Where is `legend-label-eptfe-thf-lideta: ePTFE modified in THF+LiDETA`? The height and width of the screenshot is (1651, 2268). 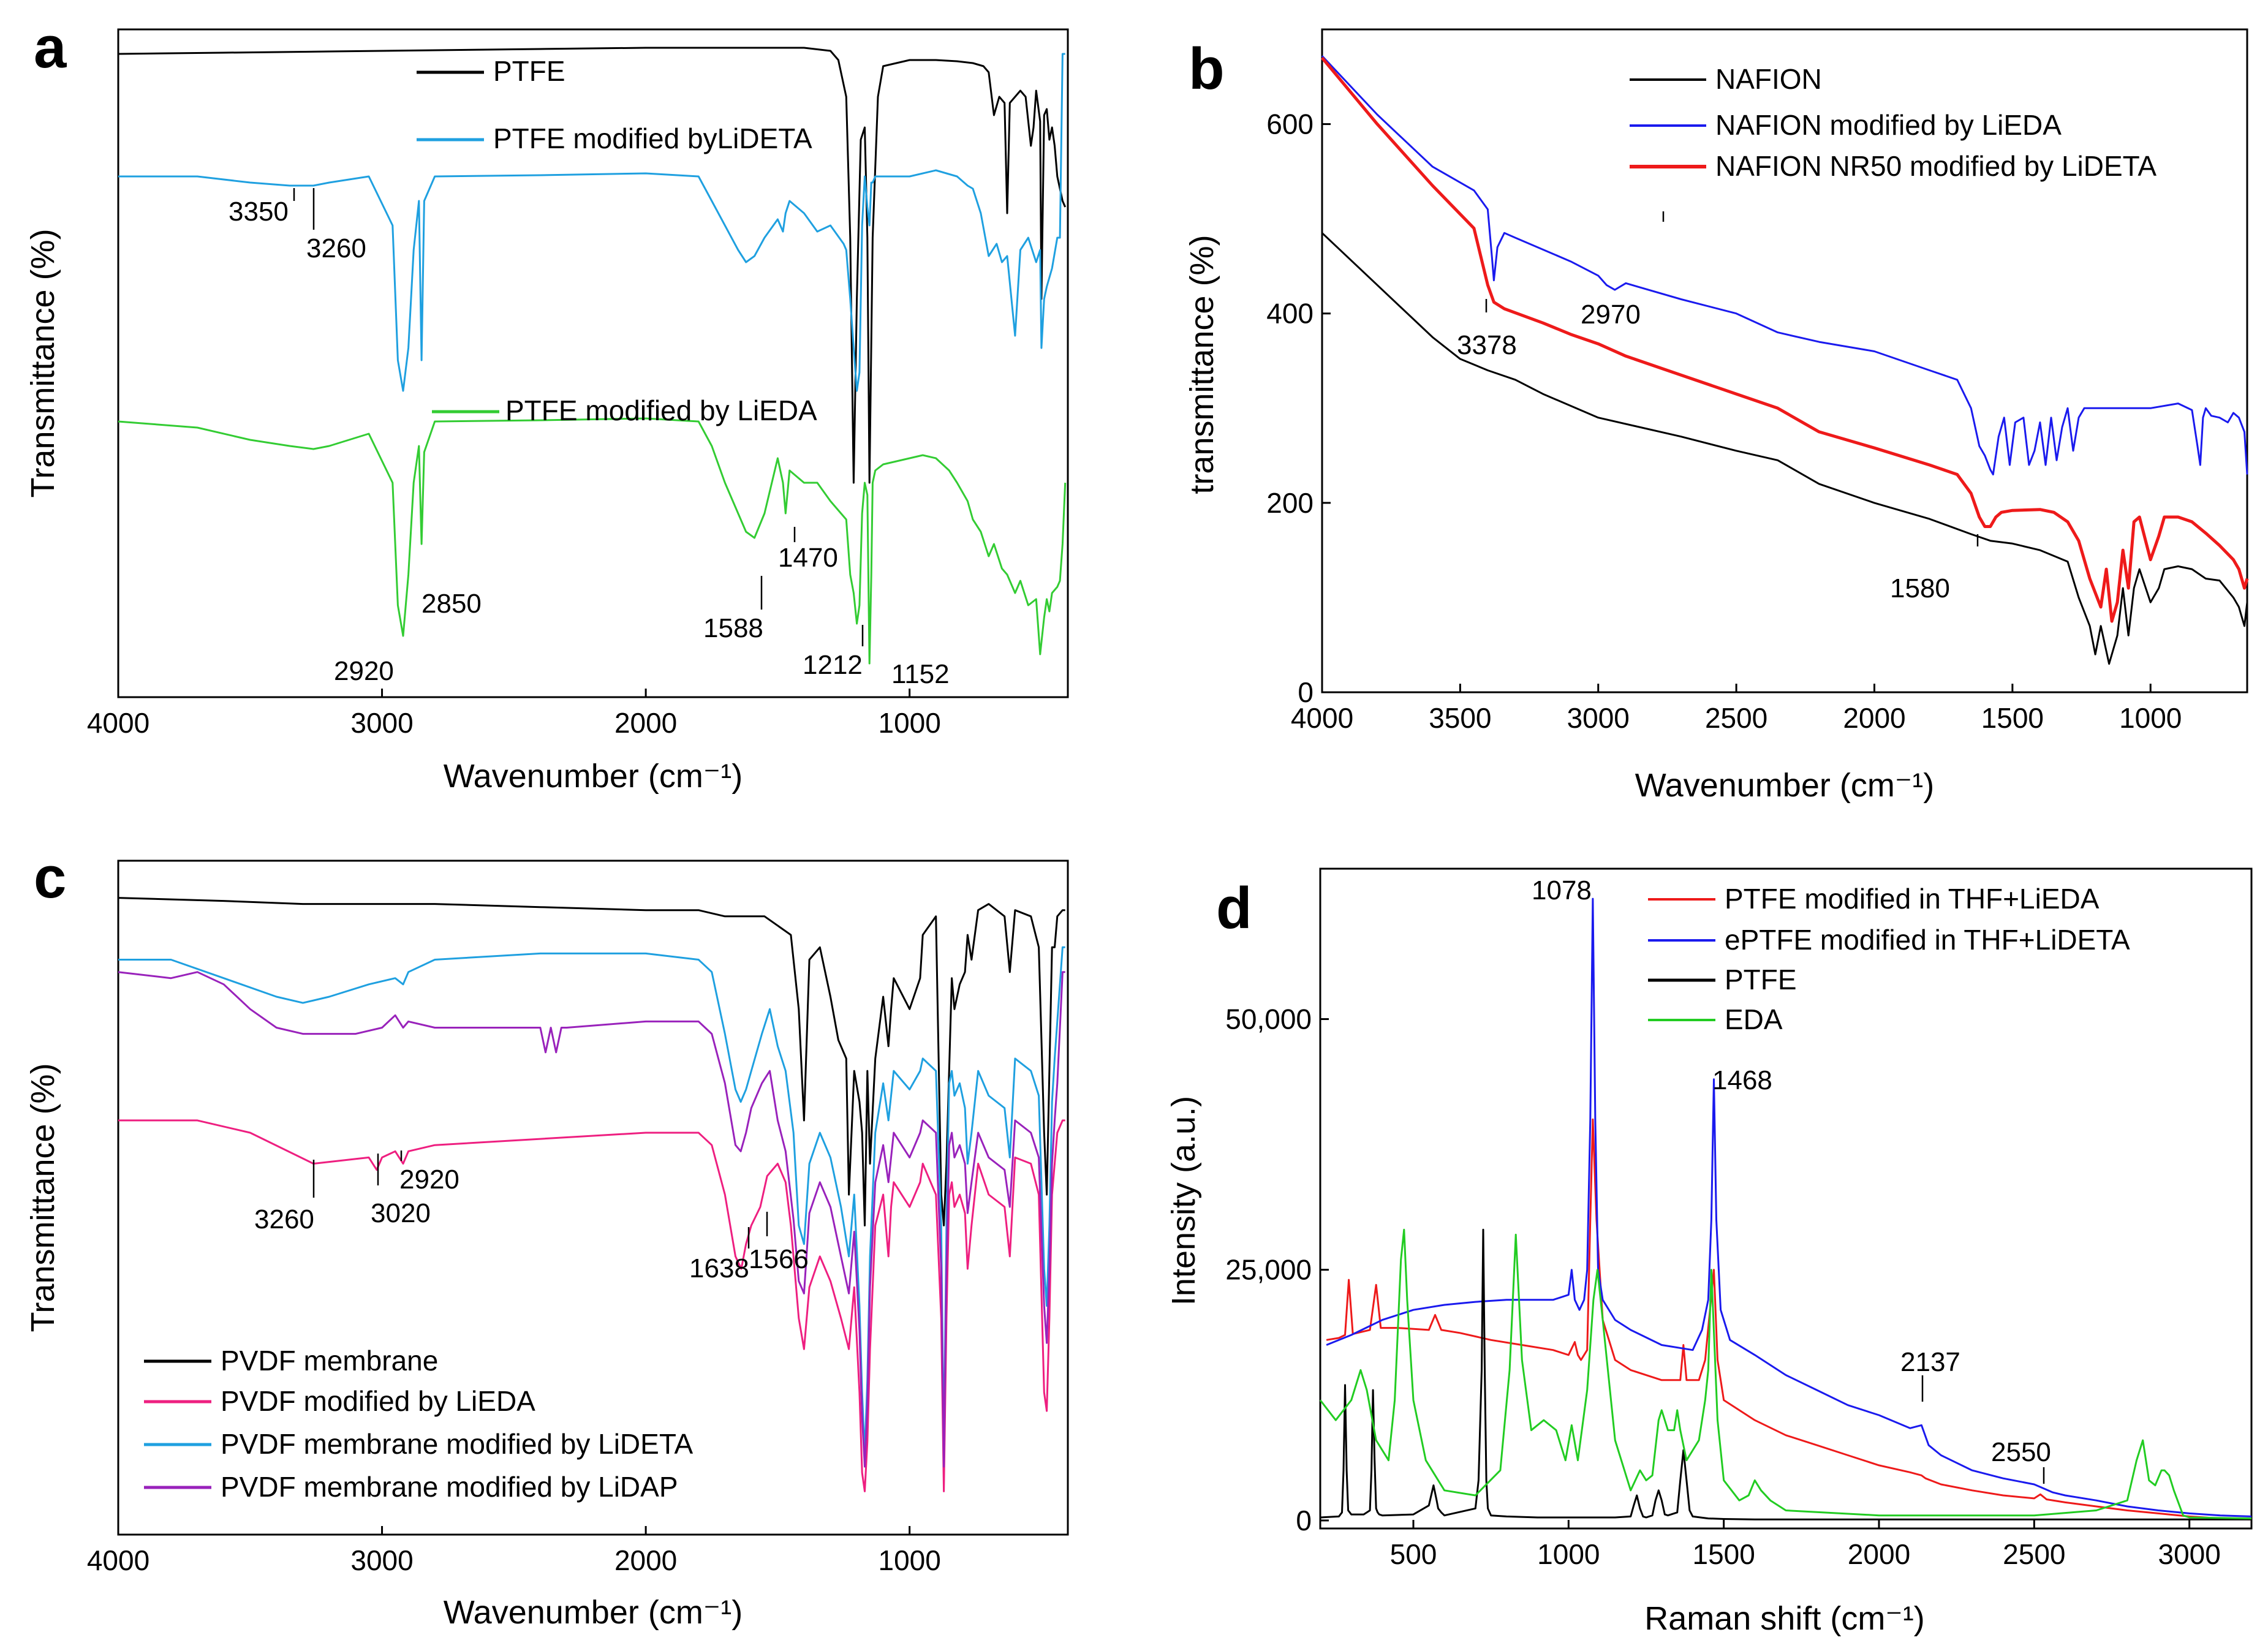
legend-label-eptfe-thf-lideta: ePTFE modified in THF+LiDETA is located at coordinates (1928, 940).